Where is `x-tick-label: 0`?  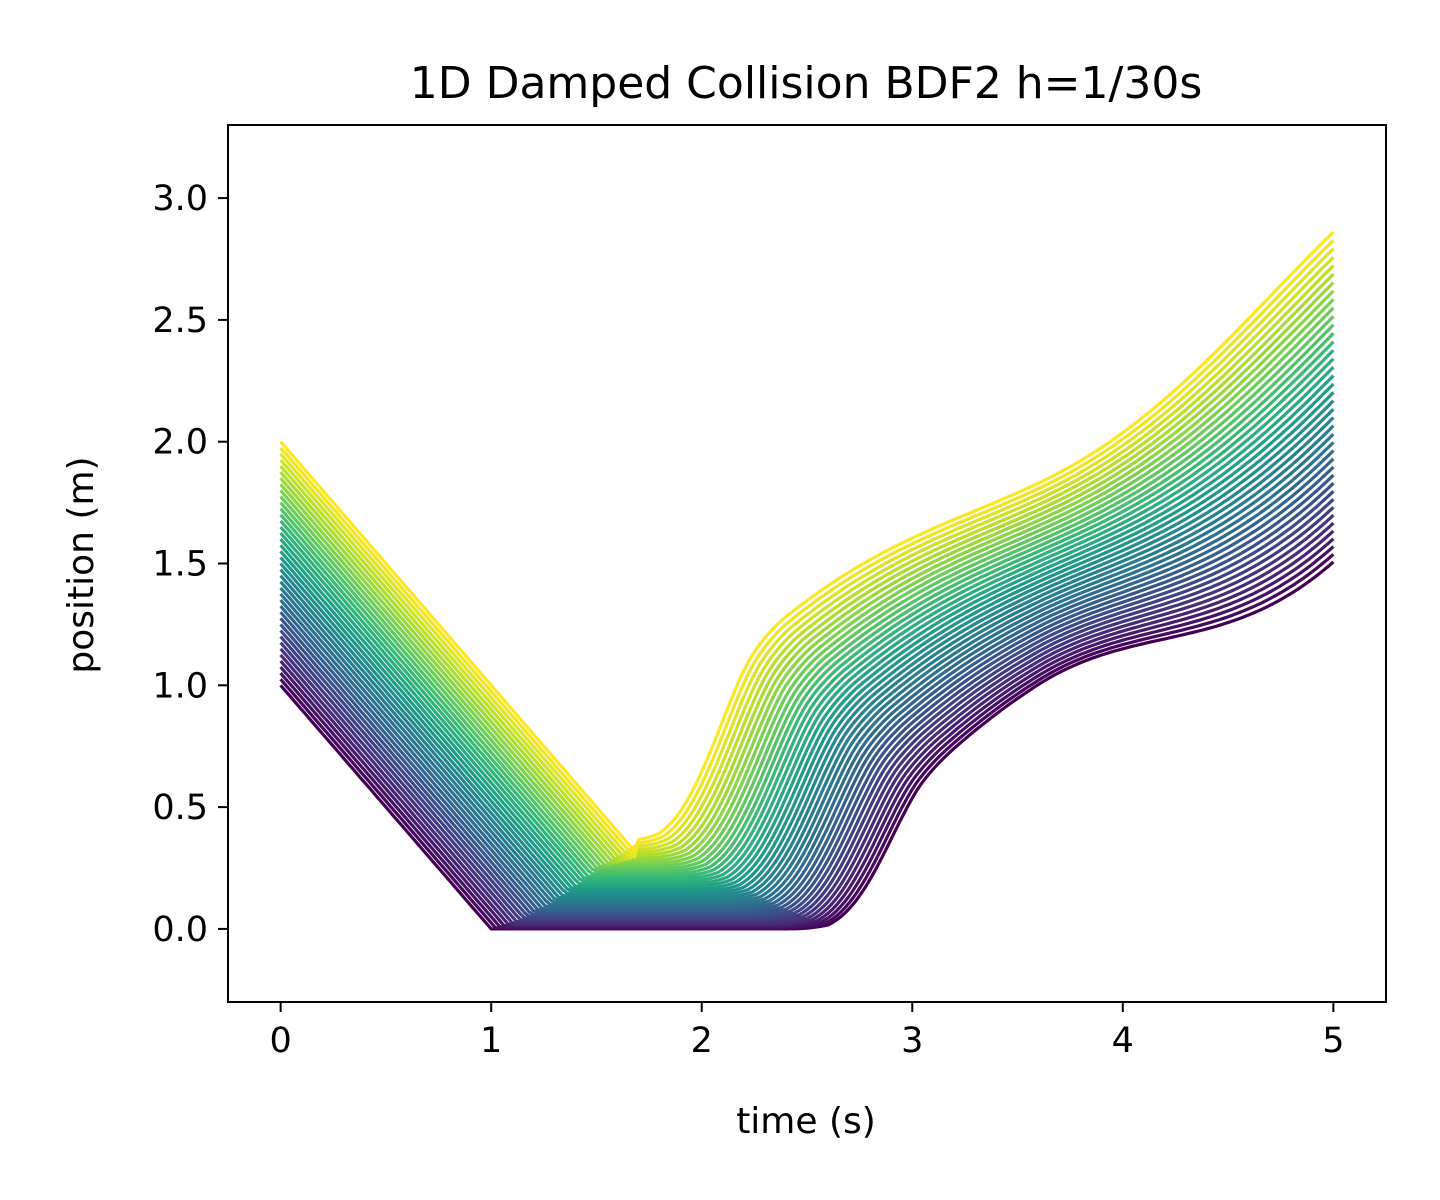 x-tick-label: 0 is located at coordinates (280, 1041).